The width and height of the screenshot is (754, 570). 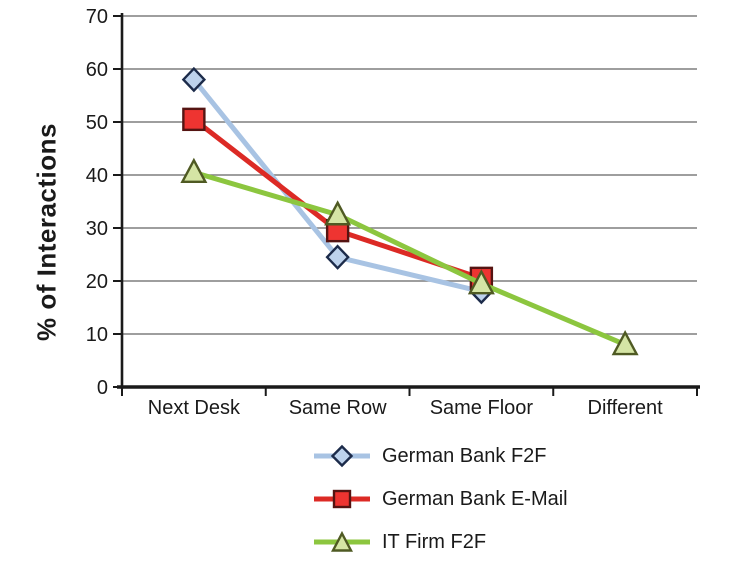 I want to click on x-category-label: Same Floor, so click(x=482, y=408).